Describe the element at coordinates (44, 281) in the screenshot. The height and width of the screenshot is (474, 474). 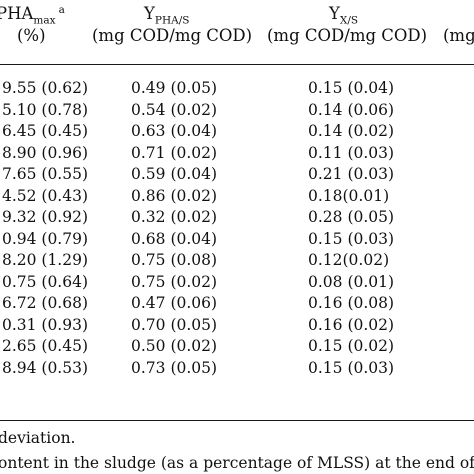
I see `cell-pha-max: 0.75 (0.64)` at that location.